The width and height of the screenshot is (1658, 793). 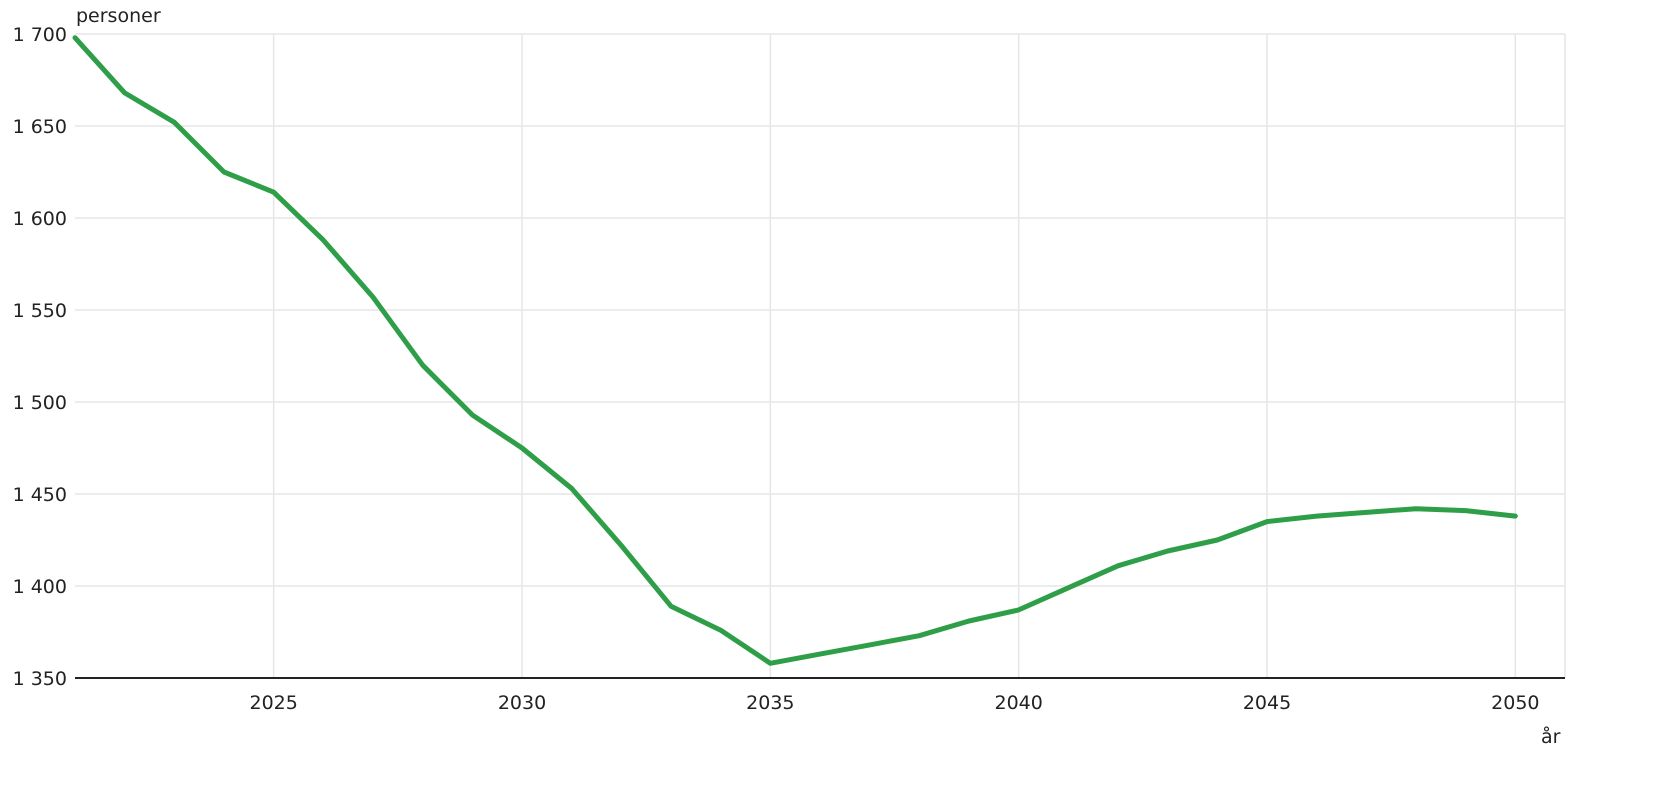 I want to click on x-tick-label: 2040, so click(x=1018, y=703).